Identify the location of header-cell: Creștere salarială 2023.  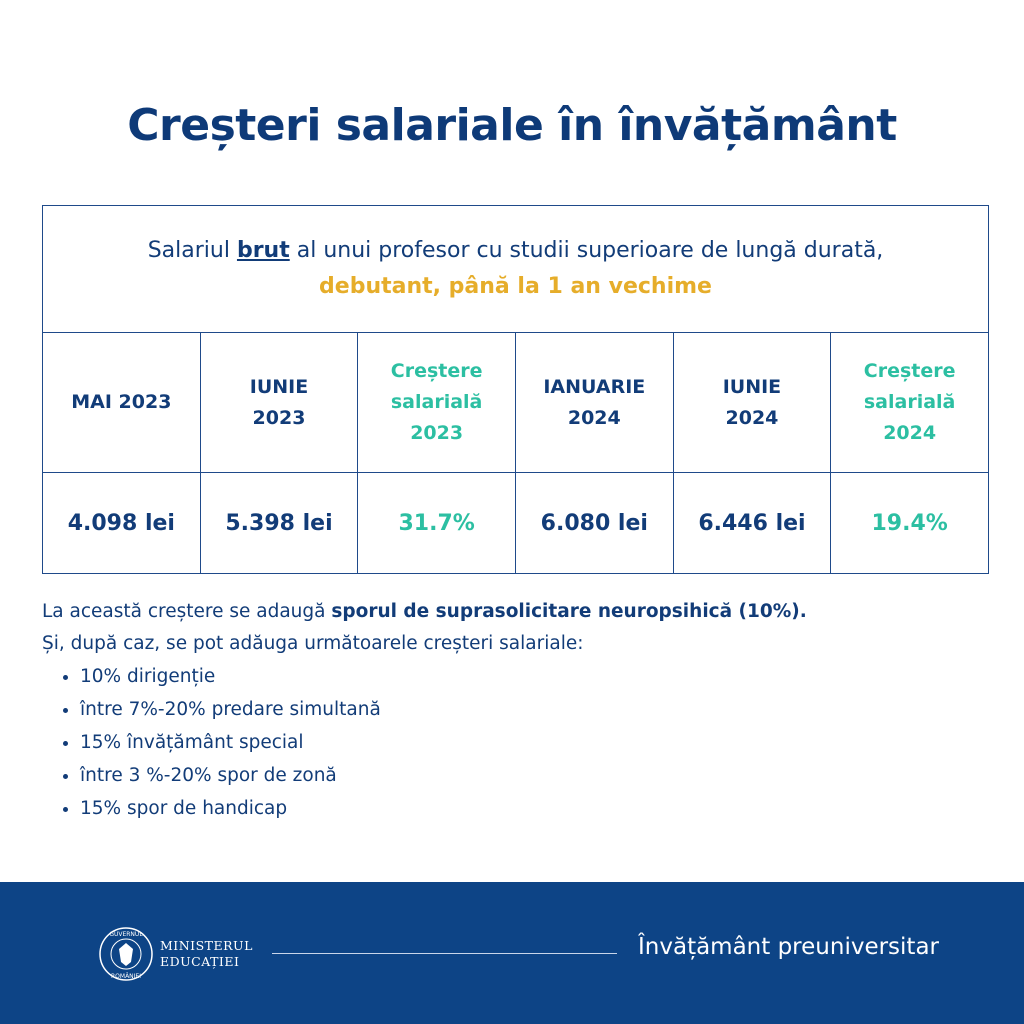
(436, 402).